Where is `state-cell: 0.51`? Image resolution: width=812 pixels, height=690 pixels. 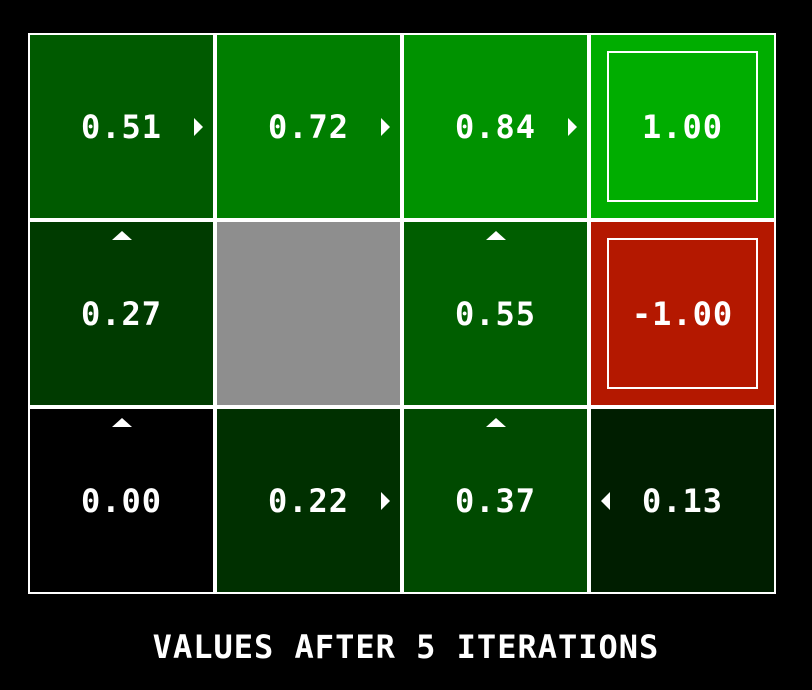 state-cell: 0.51 is located at coordinates (121, 126).